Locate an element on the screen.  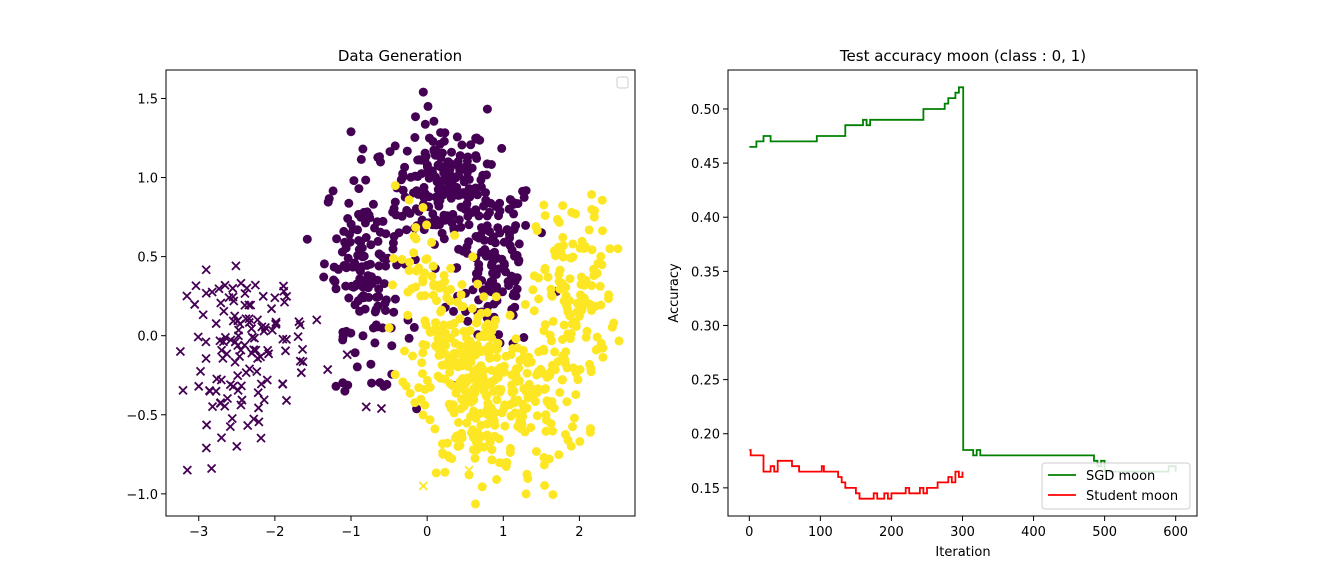
scatter-title: Data Generation is located at coordinates (400, 56).